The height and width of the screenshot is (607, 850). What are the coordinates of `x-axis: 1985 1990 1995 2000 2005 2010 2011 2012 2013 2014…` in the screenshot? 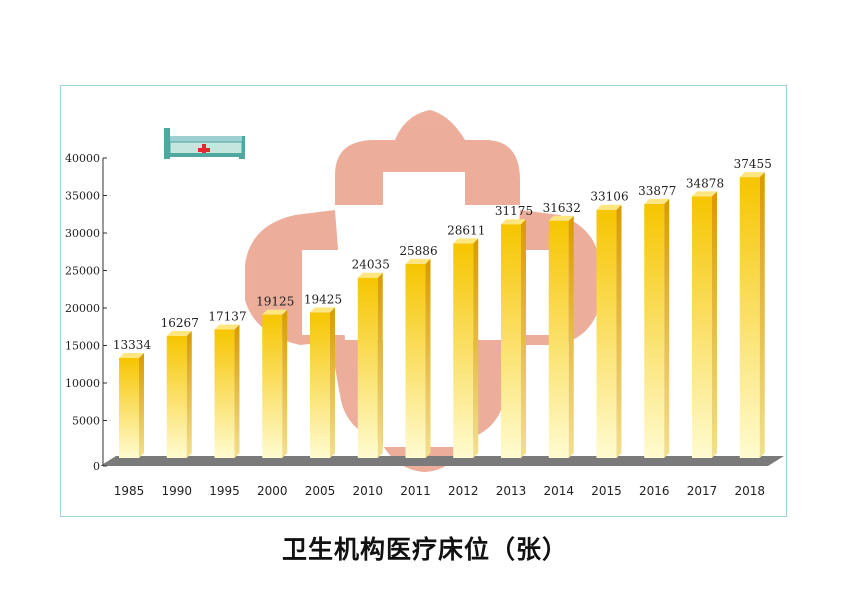 It's located at (439, 491).